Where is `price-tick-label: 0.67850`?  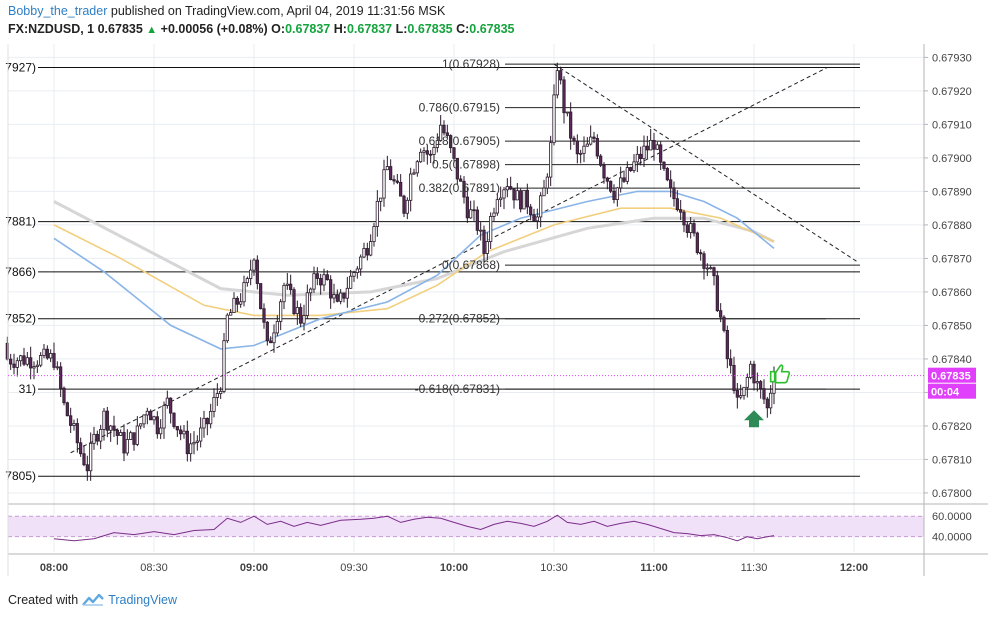 price-tick-label: 0.67850 is located at coordinates (952, 326).